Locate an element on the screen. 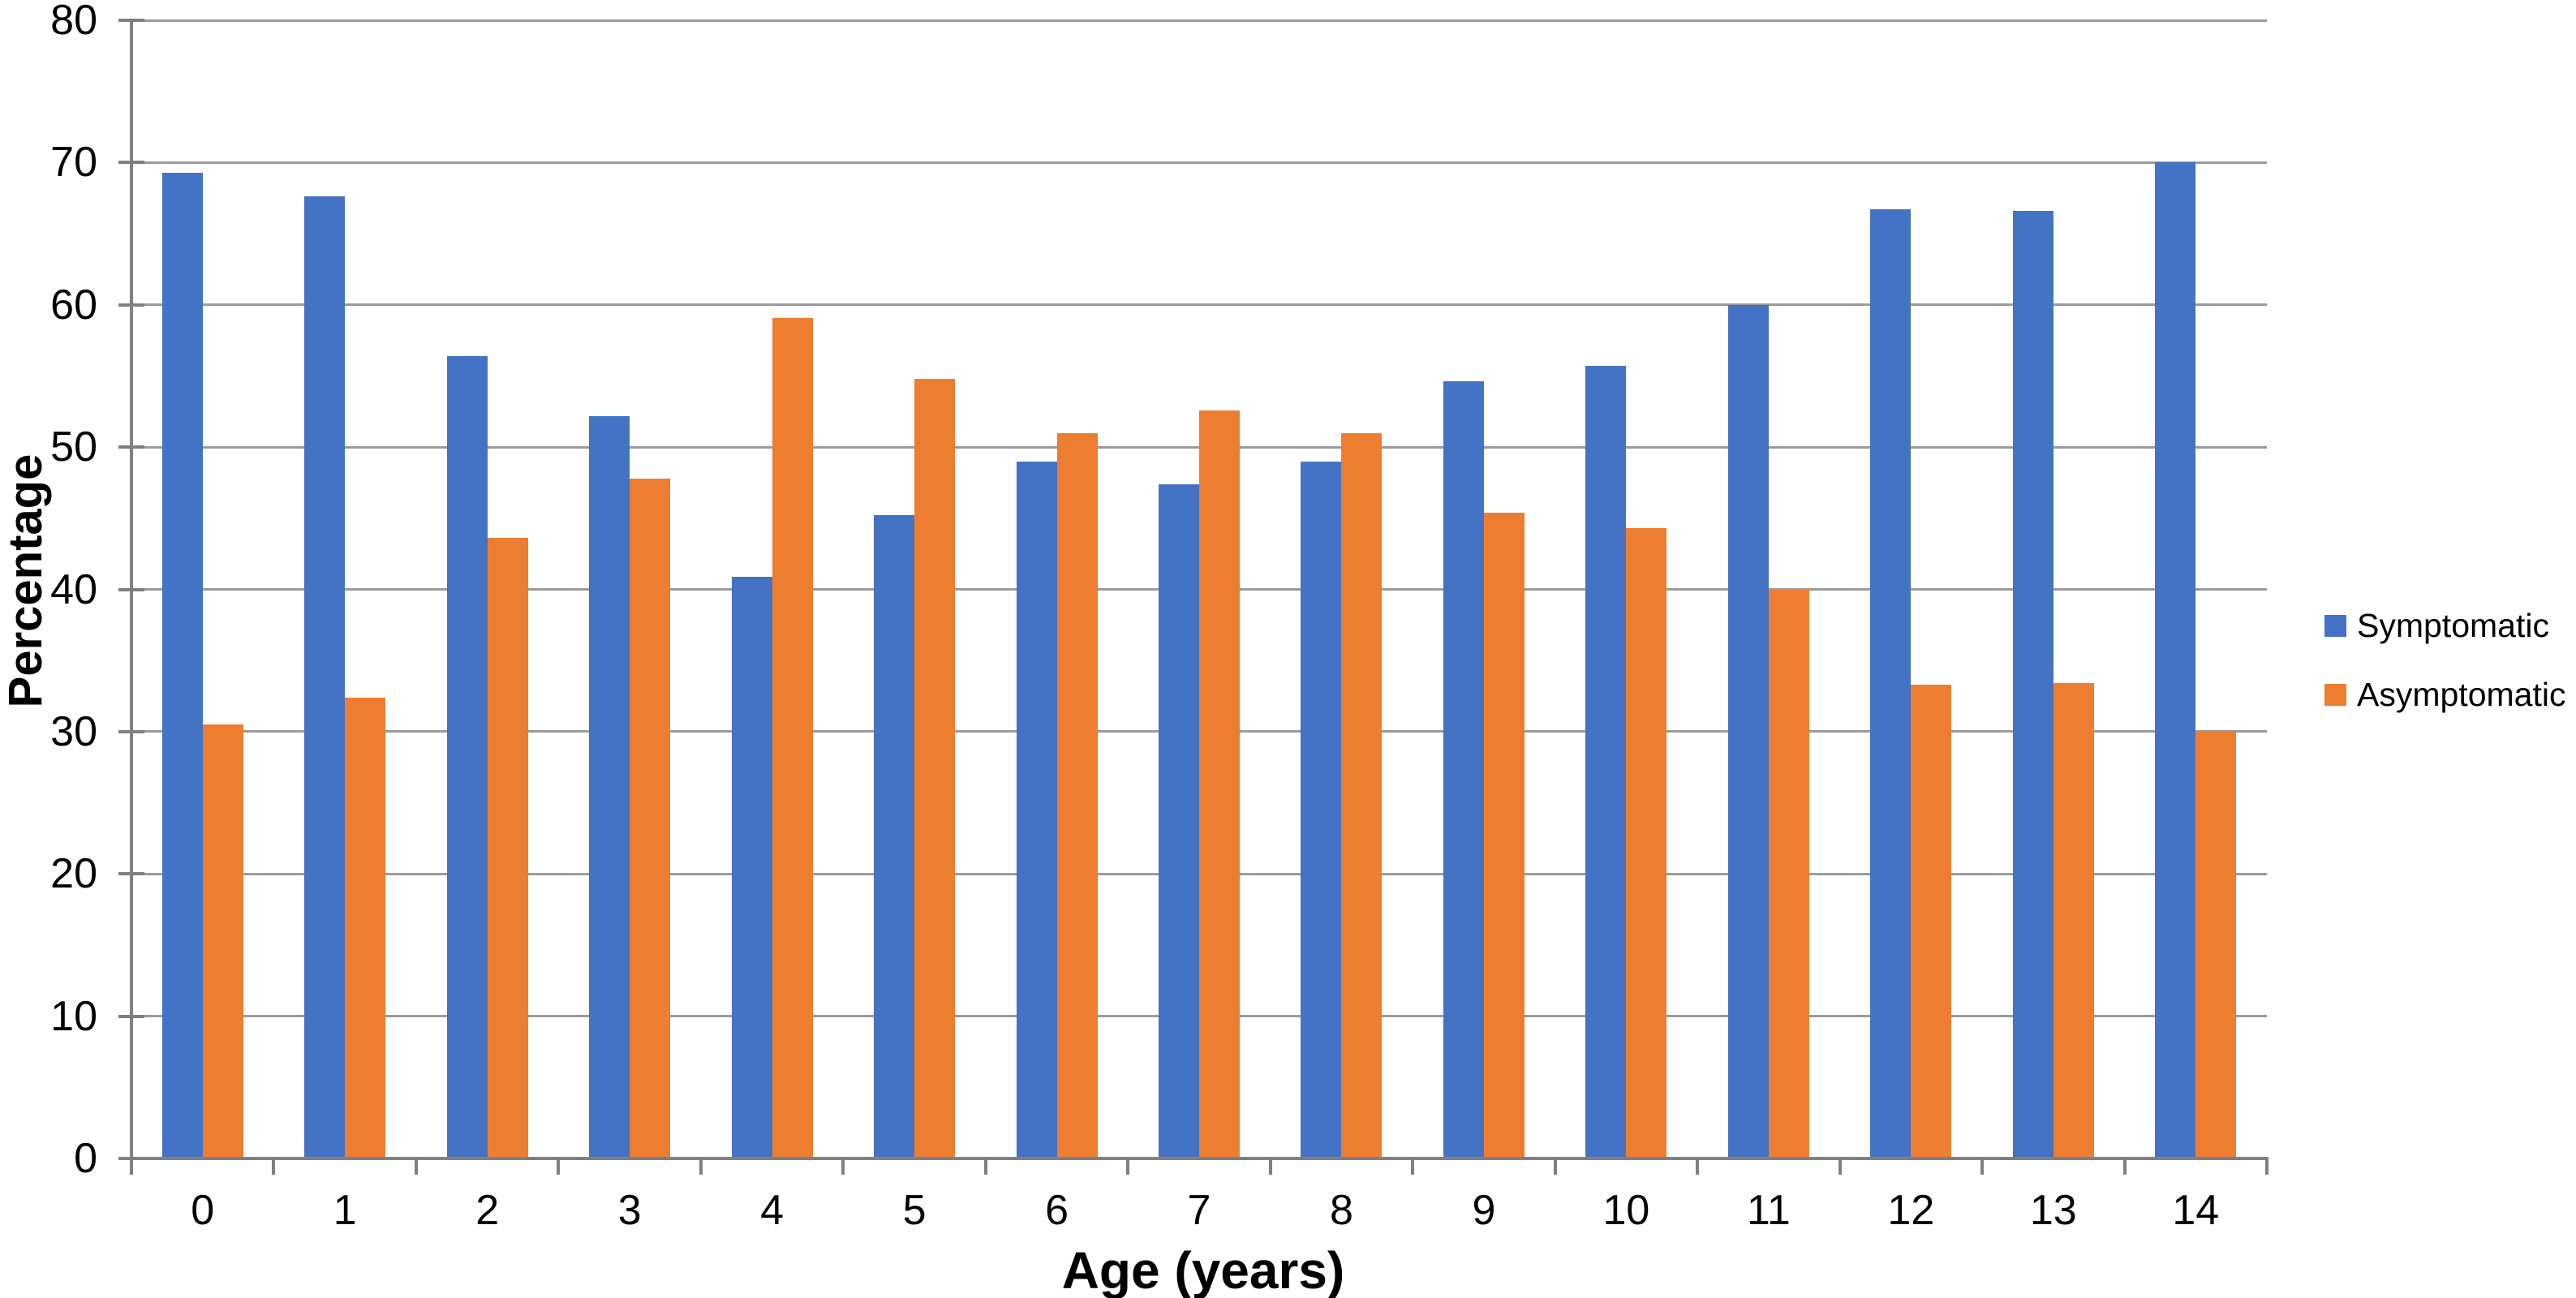 The width and height of the screenshot is (2576, 1298). y-tick-label-40: 40 is located at coordinates (73, 589).